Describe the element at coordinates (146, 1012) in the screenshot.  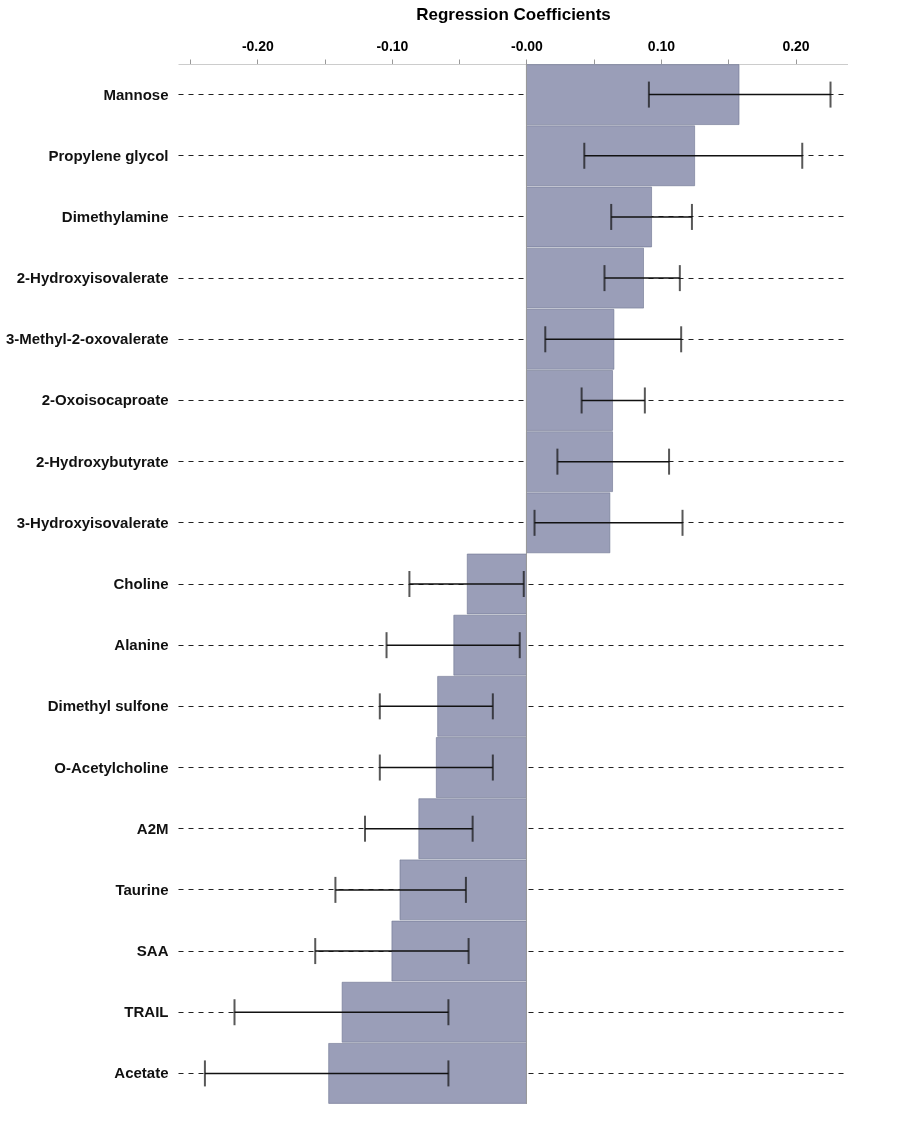
I see `y-tick-label: TRAIL` at that location.